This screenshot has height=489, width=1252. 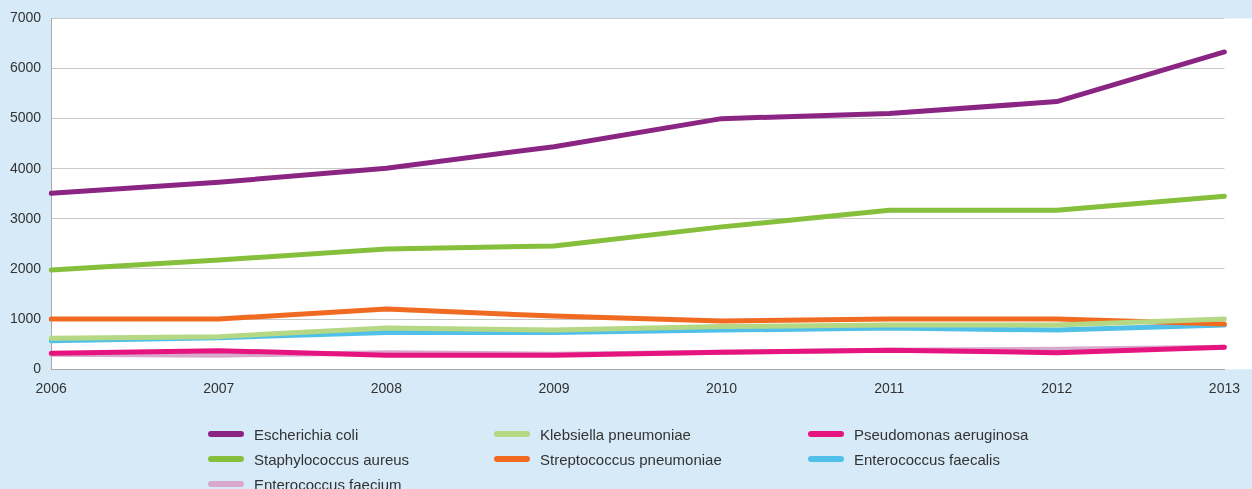 I want to click on x-tick-label: 2008, so click(x=386, y=388).